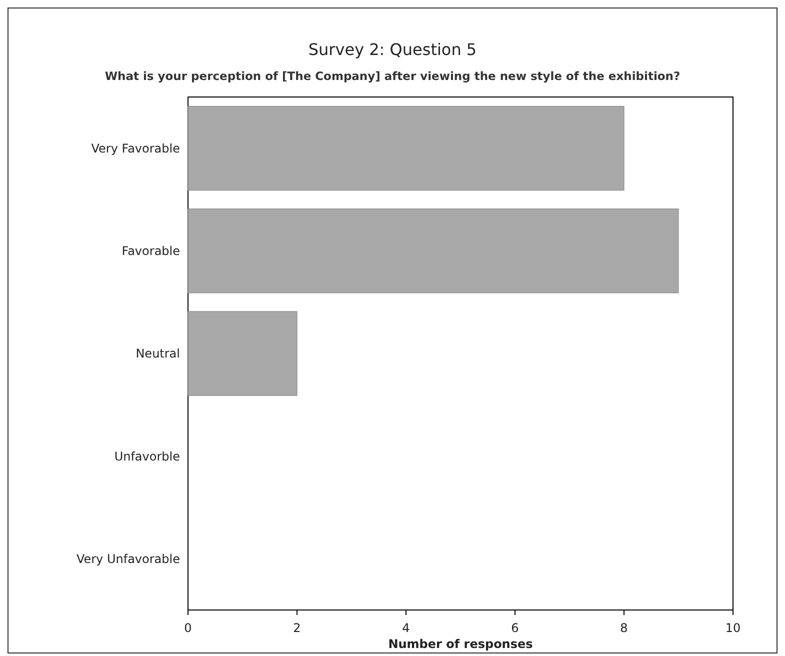  What do you see at coordinates (515, 628) in the screenshot?
I see `x-tick-label: 6` at bounding box center [515, 628].